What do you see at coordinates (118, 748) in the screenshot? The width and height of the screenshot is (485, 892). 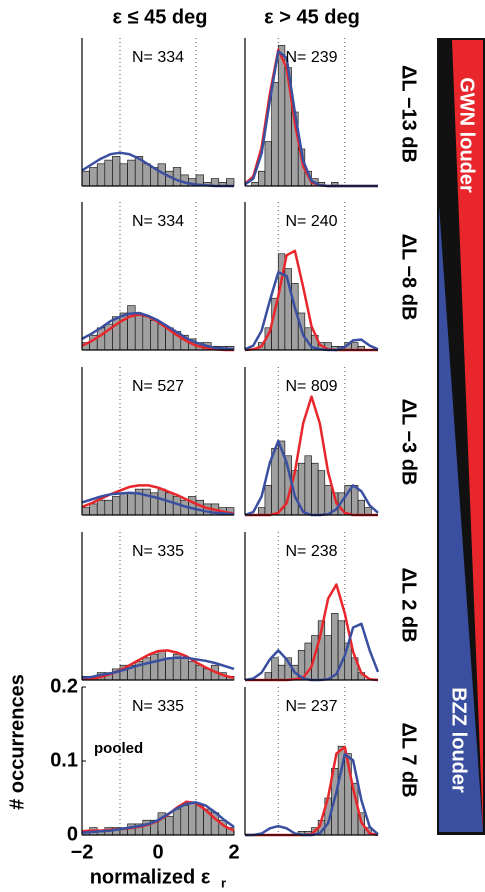 I see `annotation: pooled` at bounding box center [118, 748].